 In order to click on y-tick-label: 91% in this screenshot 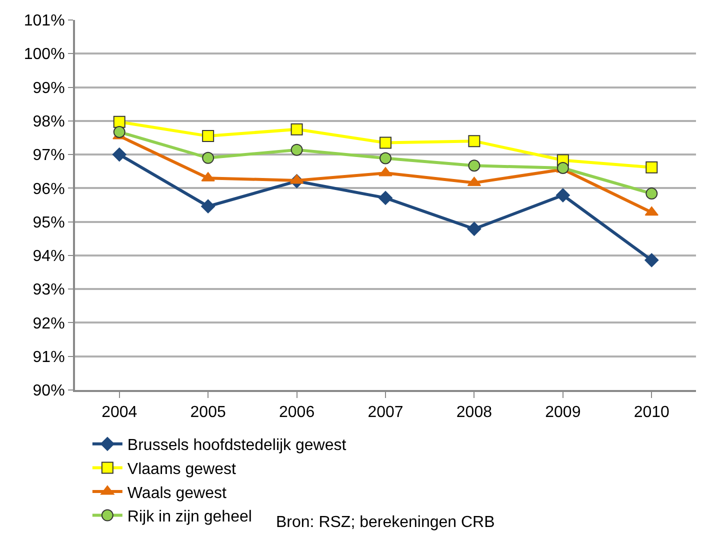, I will do `click(48, 357)`.